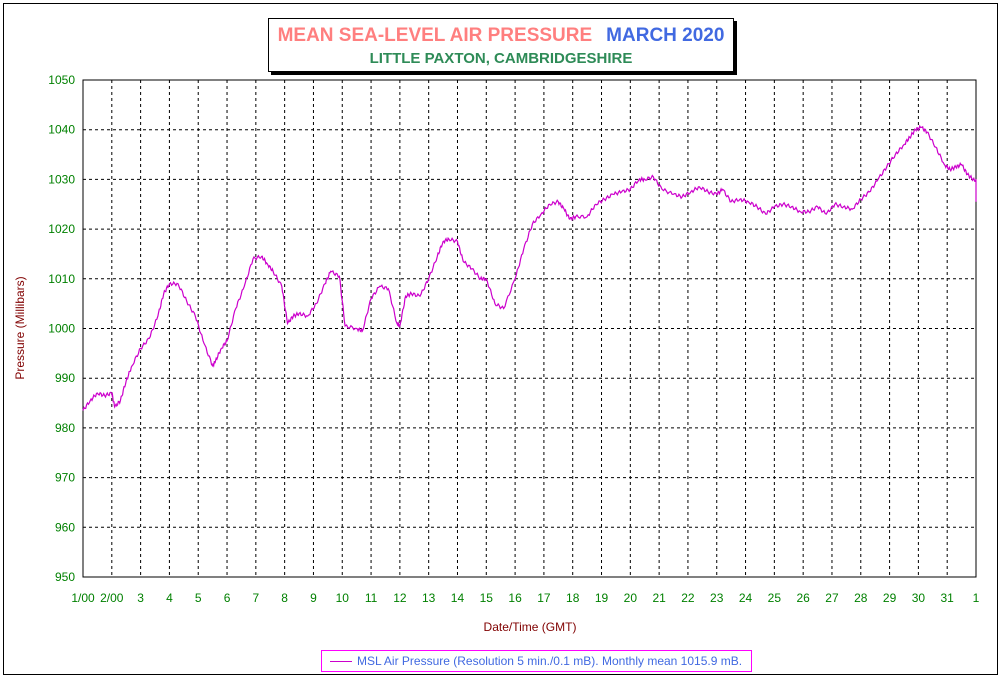 This screenshot has width=1005, height=681. What do you see at coordinates (83, 598) in the screenshot?
I see `x-tick-label: 1/00` at bounding box center [83, 598].